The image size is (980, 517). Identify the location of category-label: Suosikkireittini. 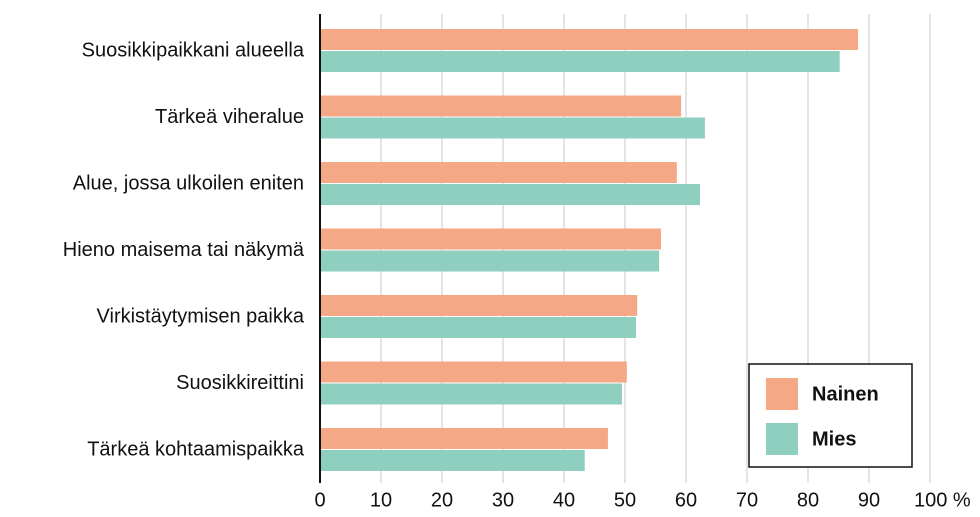
(240, 383).